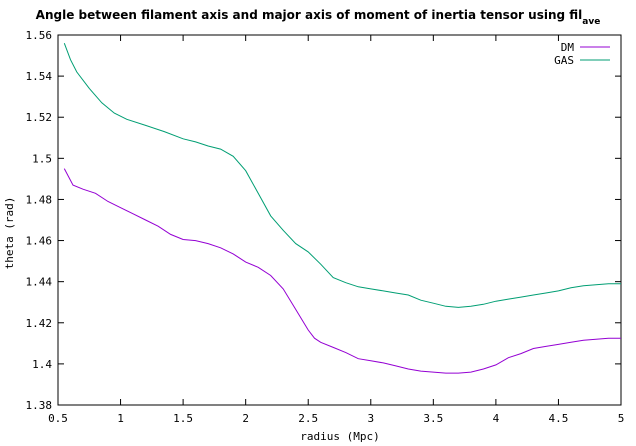  I want to click on y-tick-label: 1.44, so click(39, 282).